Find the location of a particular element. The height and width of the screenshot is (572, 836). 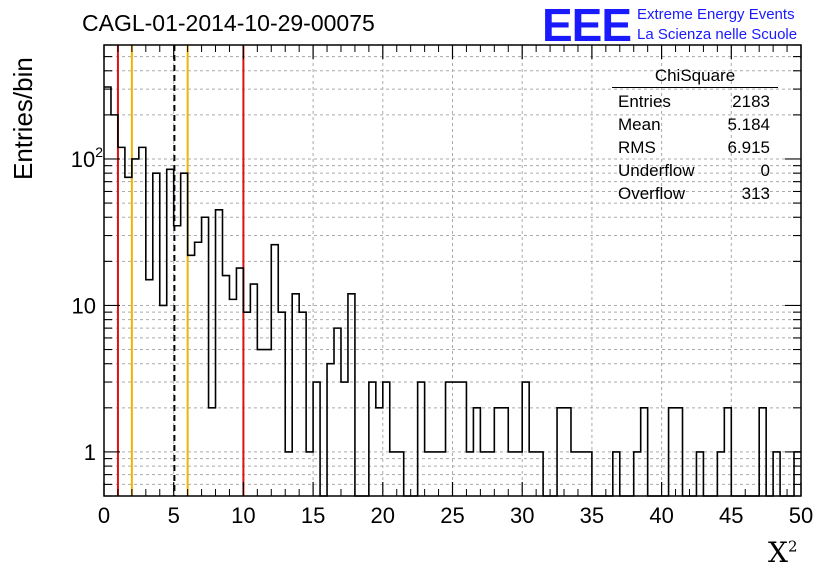

y-tick-labels: 1 10 102 is located at coordinates (87, 304).